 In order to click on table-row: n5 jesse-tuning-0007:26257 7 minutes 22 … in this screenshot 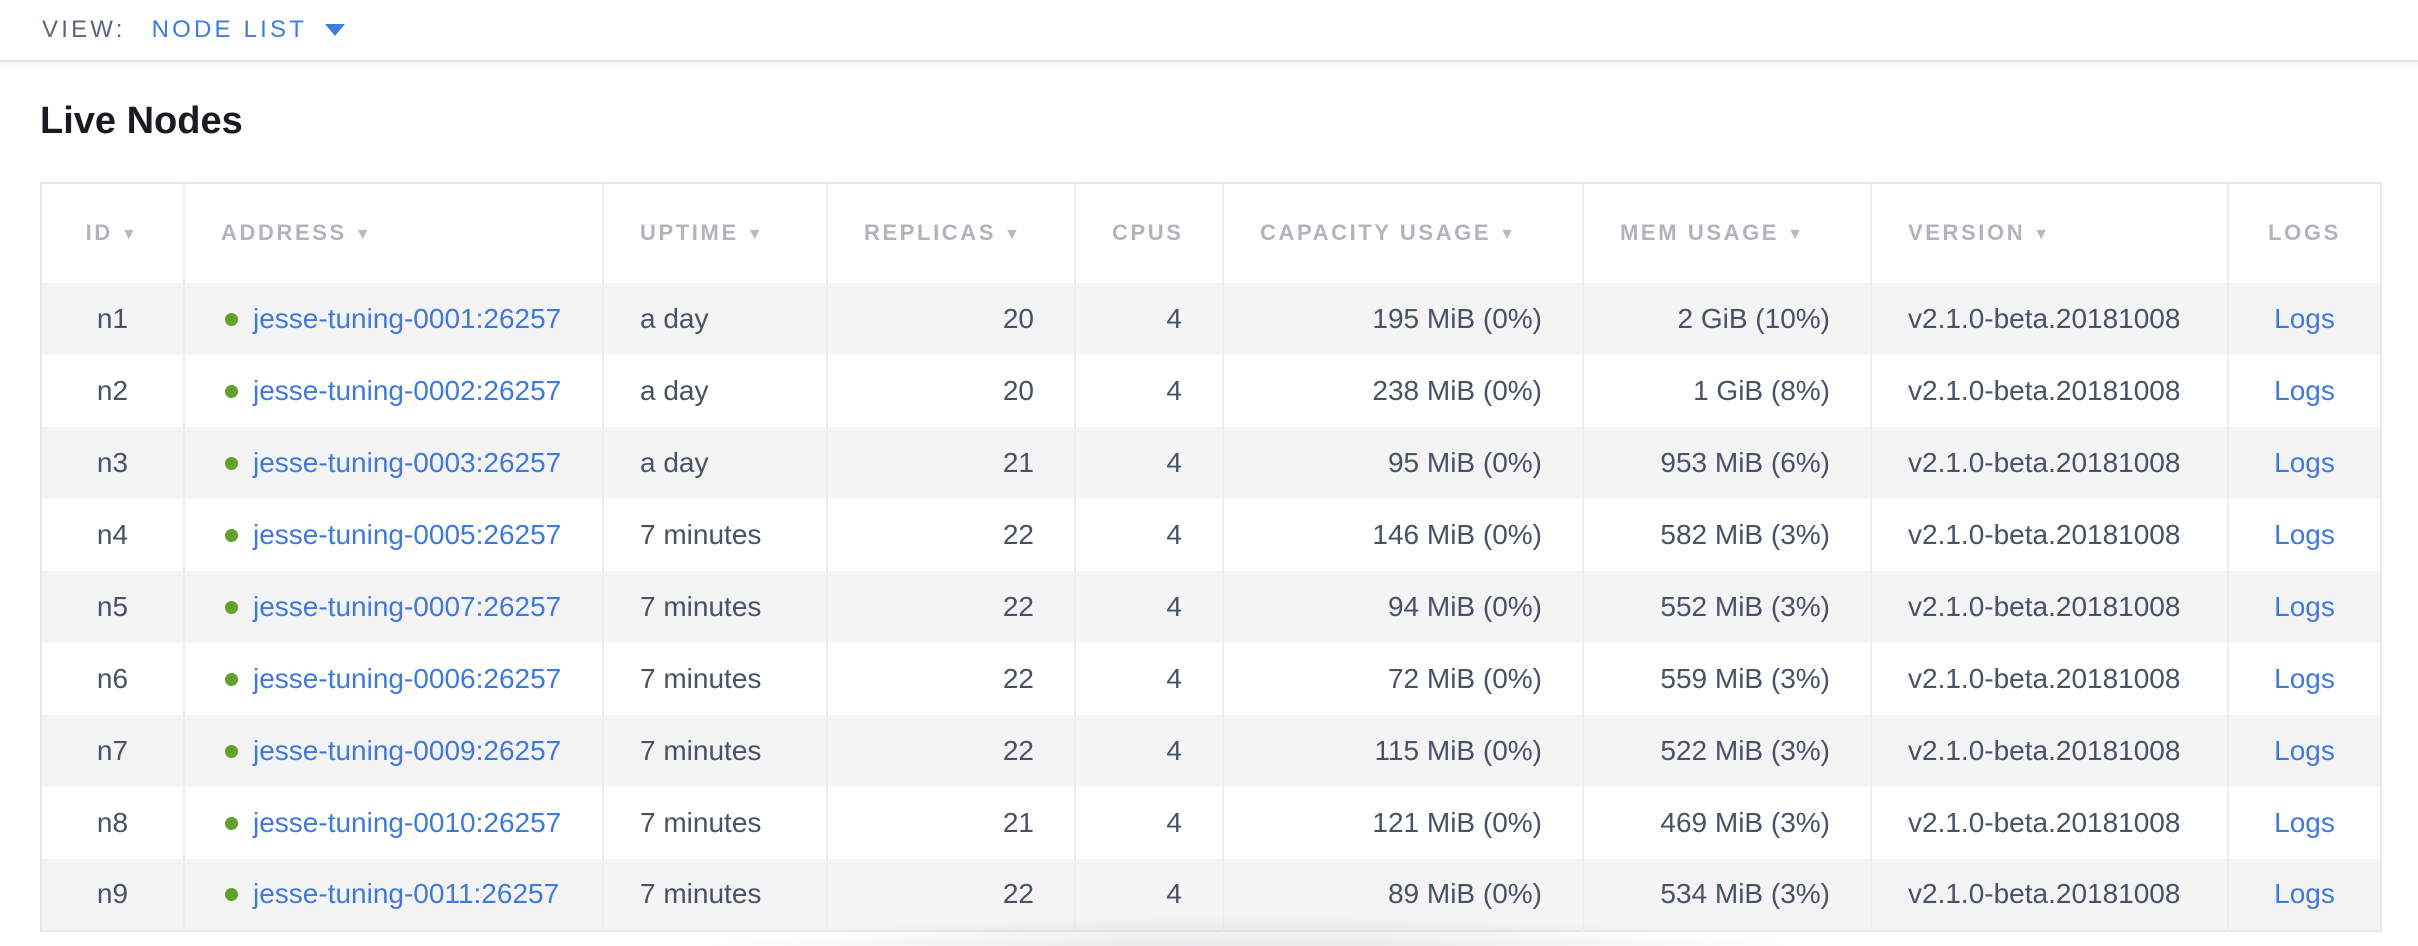, I will do `click(1211, 606)`.